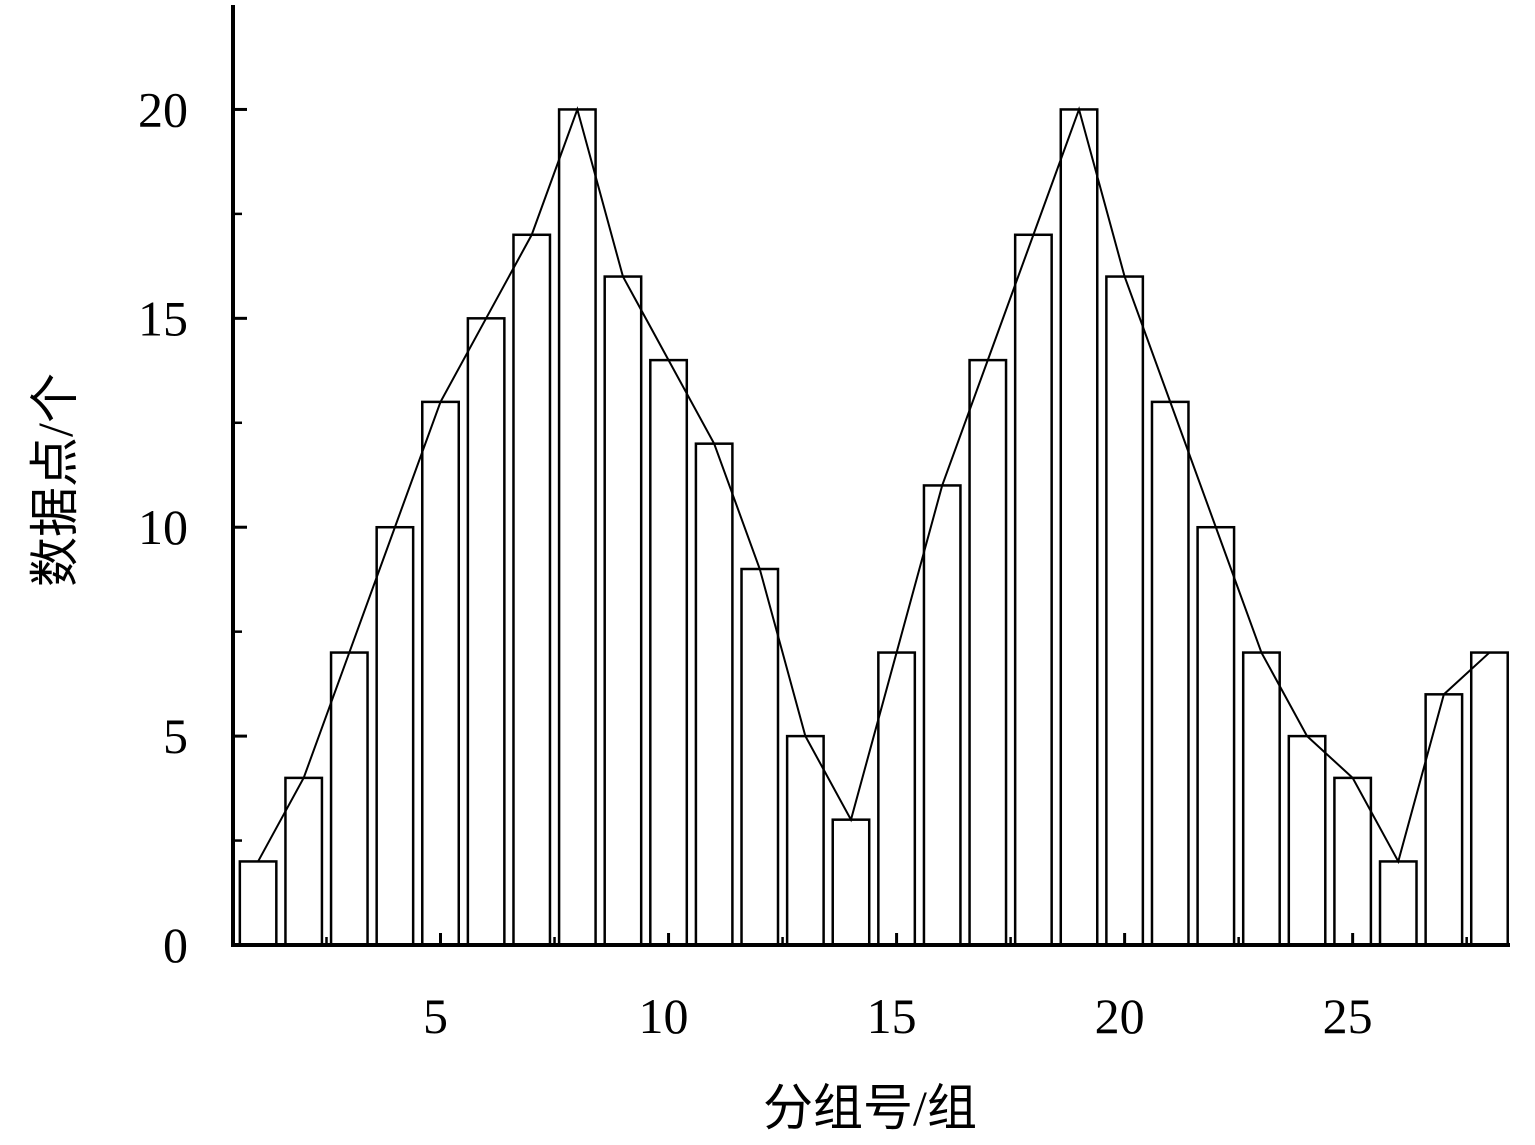 Image resolution: width=1535 pixels, height=1145 pixels. Describe the element at coordinates (664, 1016) in the screenshot. I see `x-tick-label: 10` at that location.